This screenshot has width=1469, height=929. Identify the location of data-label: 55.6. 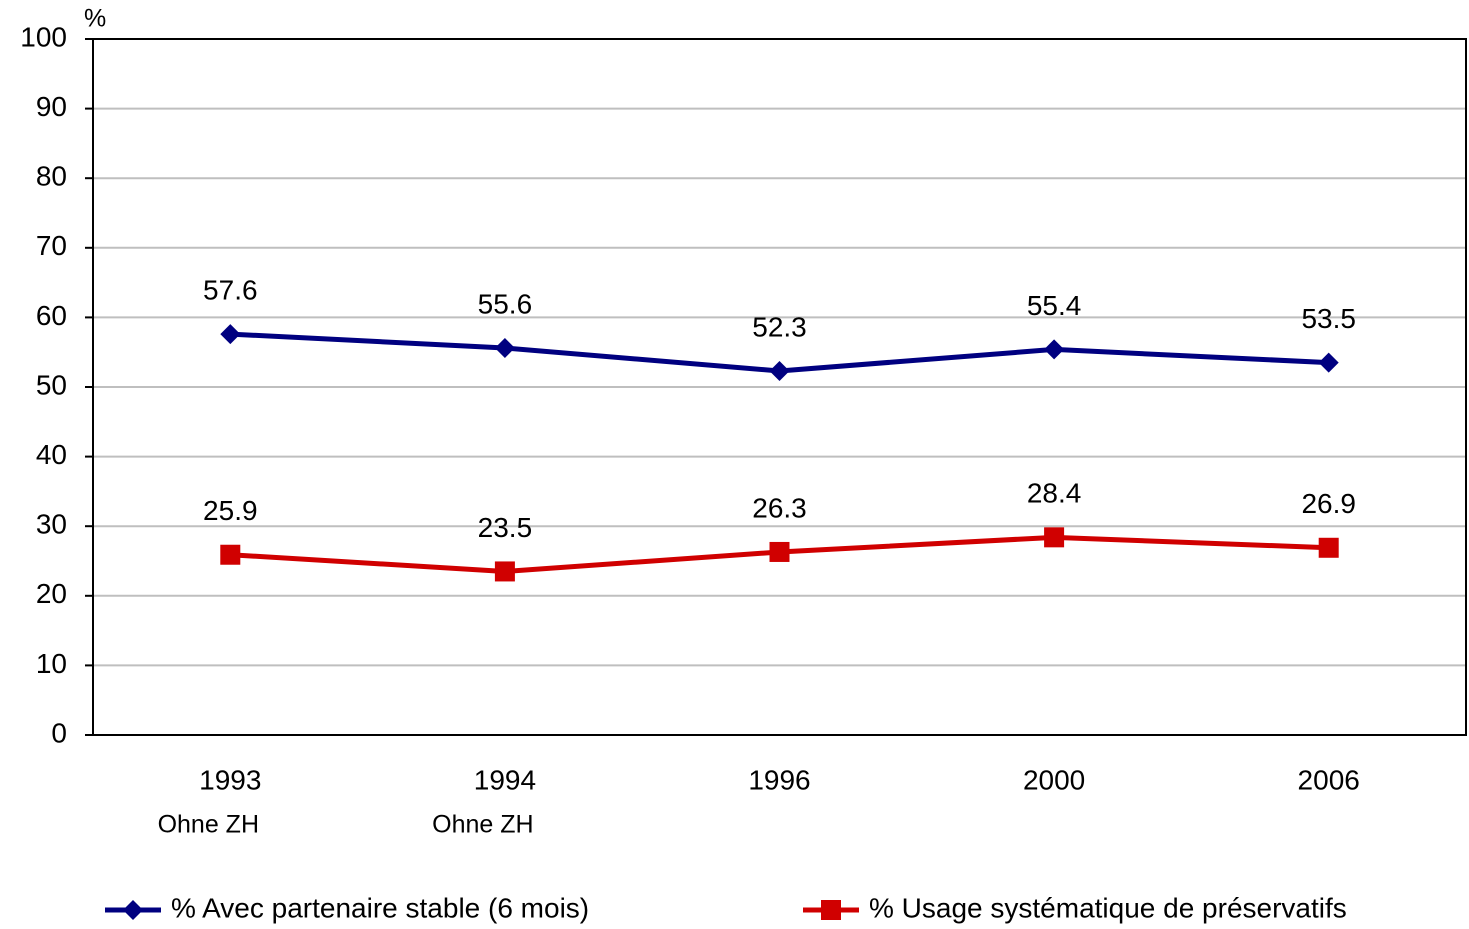
(505, 303).